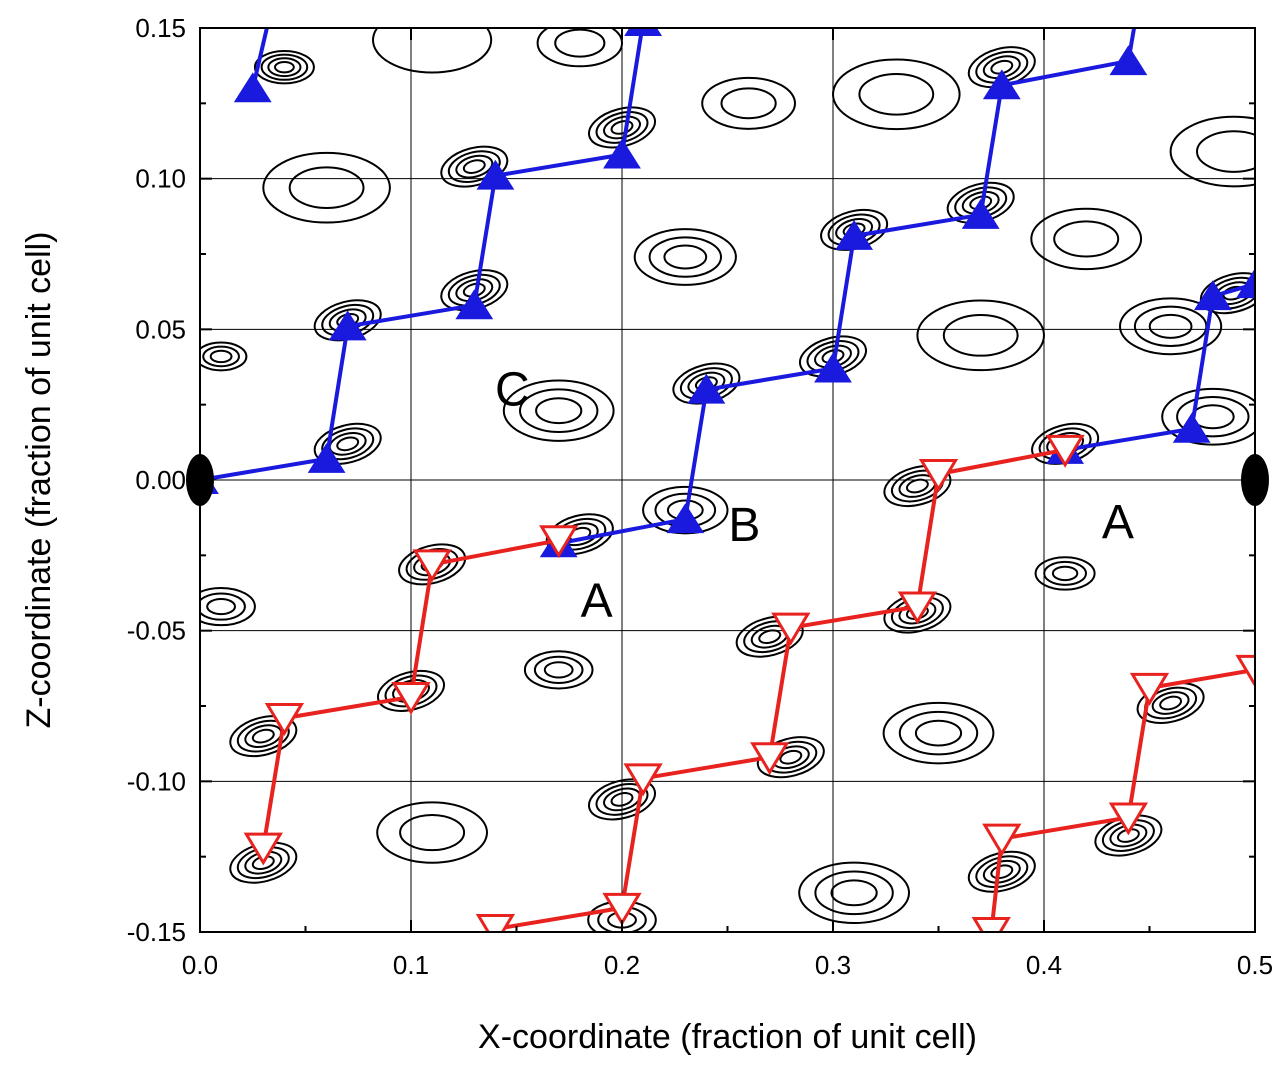 The height and width of the screenshot is (1073, 1287). Describe the element at coordinates (1255, 965) in the screenshot. I see `x-tick-label: 0.5` at that location.